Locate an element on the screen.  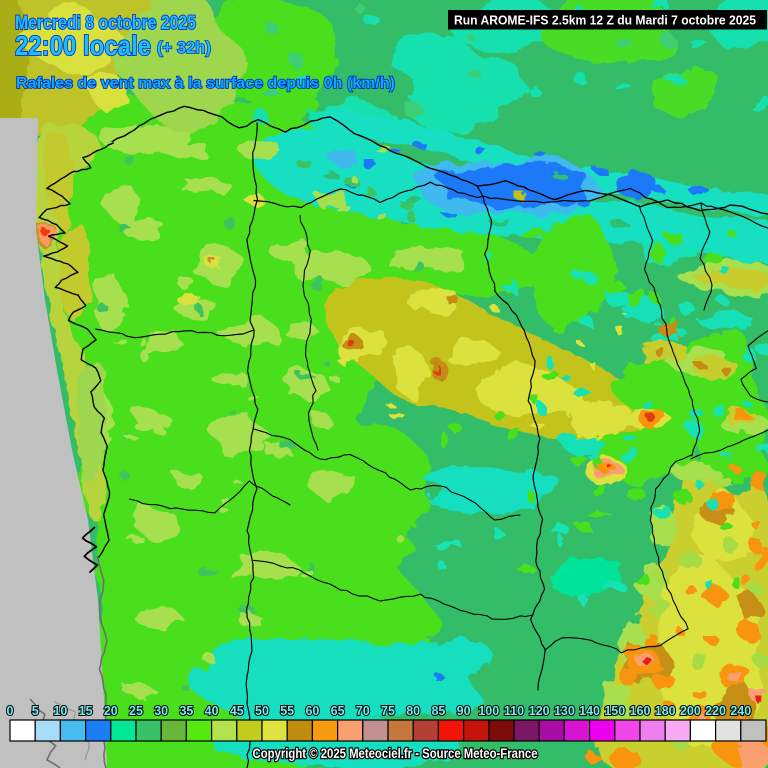
svg-text: 220 is located at coordinates (715, 711).